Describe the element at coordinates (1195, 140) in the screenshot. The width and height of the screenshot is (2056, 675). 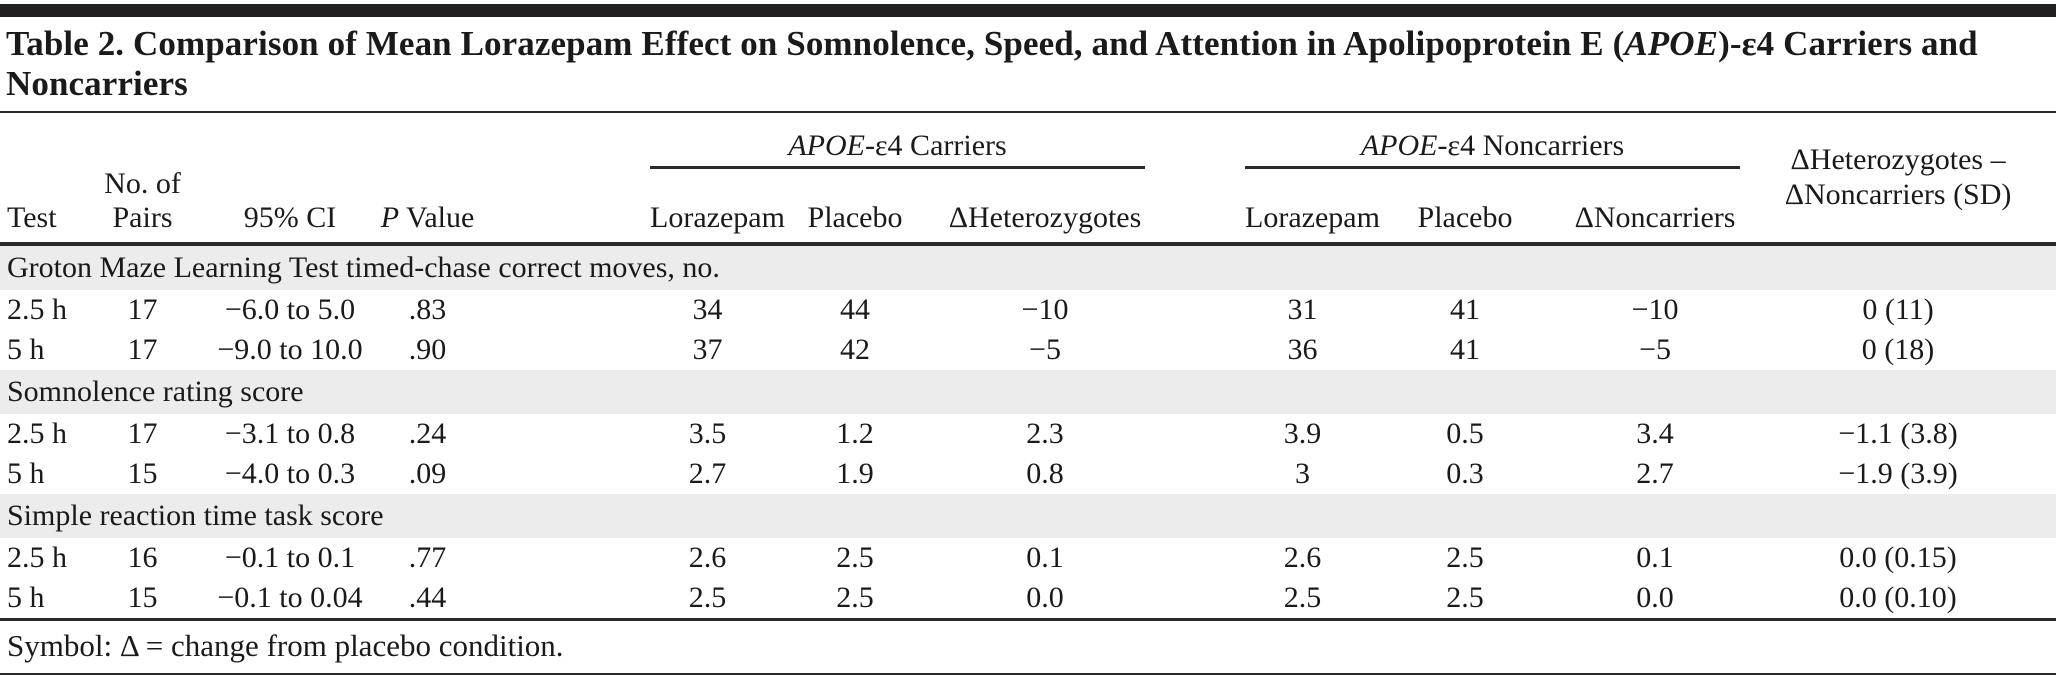
I see `group-spacer` at that location.